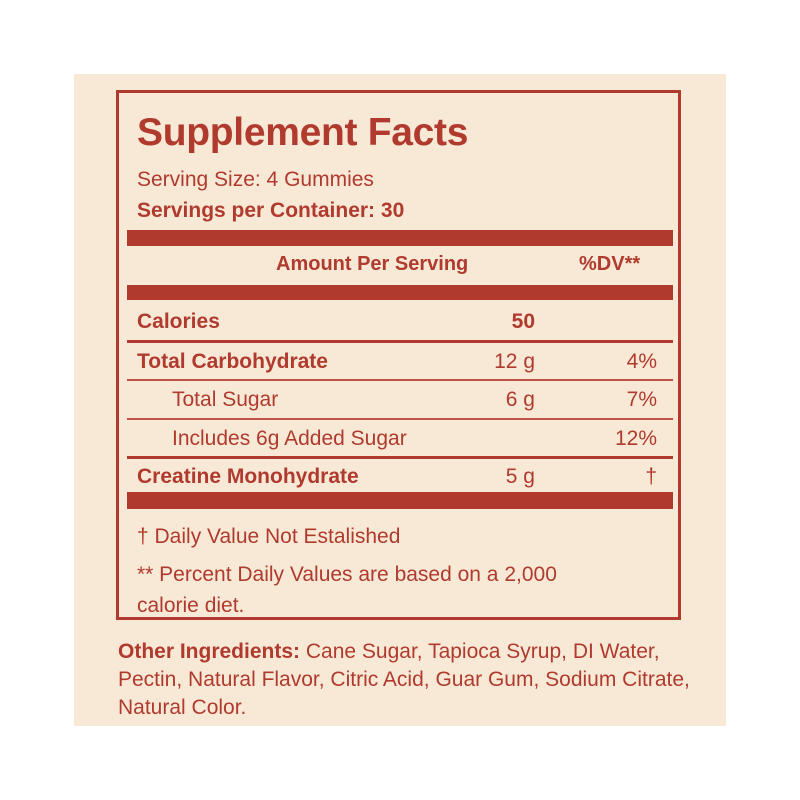 The height and width of the screenshot is (800, 800). Describe the element at coordinates (271, 210) in the screenshot. I see `servings-per-container: Servings per Container: 30` at that location.